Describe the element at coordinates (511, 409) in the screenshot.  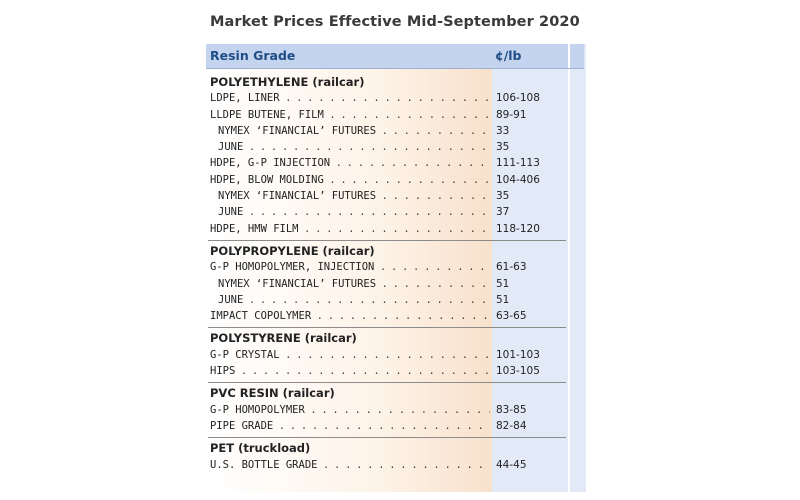
I see `price-cell: 83-85` at that location.